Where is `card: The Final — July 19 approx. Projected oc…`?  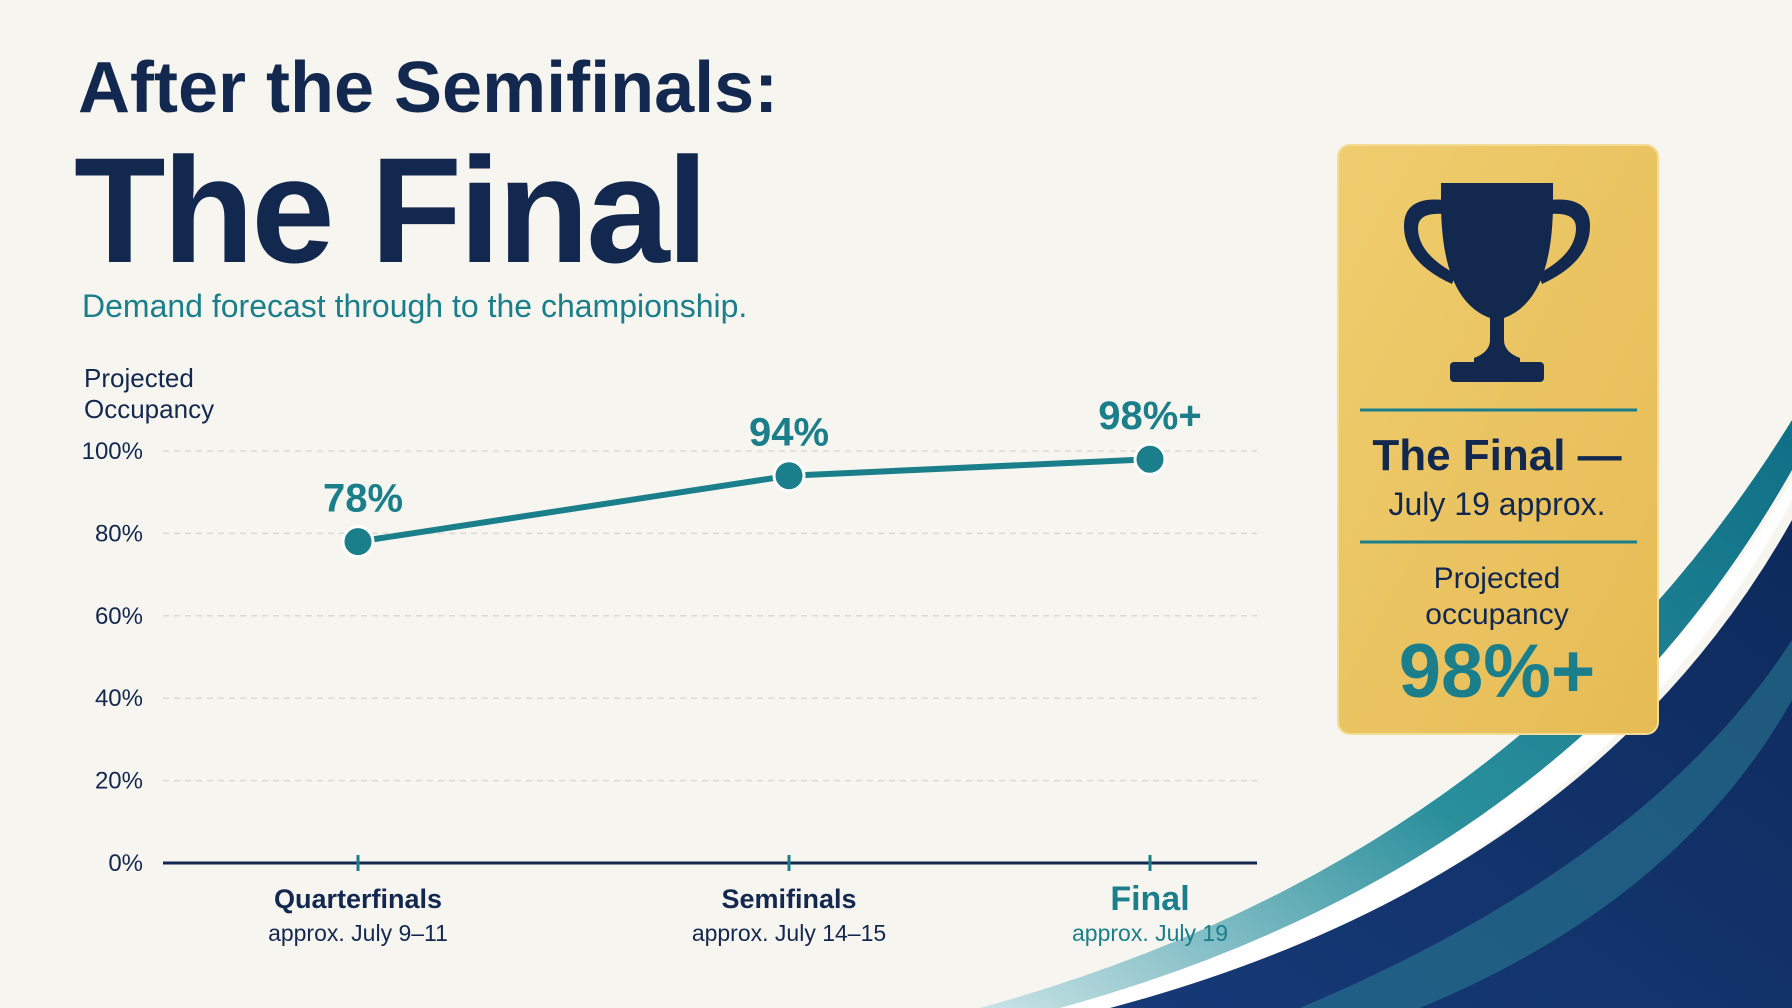 card: The Final — July 19 approx. Projected oc… is located at coordinates (1498, 439).